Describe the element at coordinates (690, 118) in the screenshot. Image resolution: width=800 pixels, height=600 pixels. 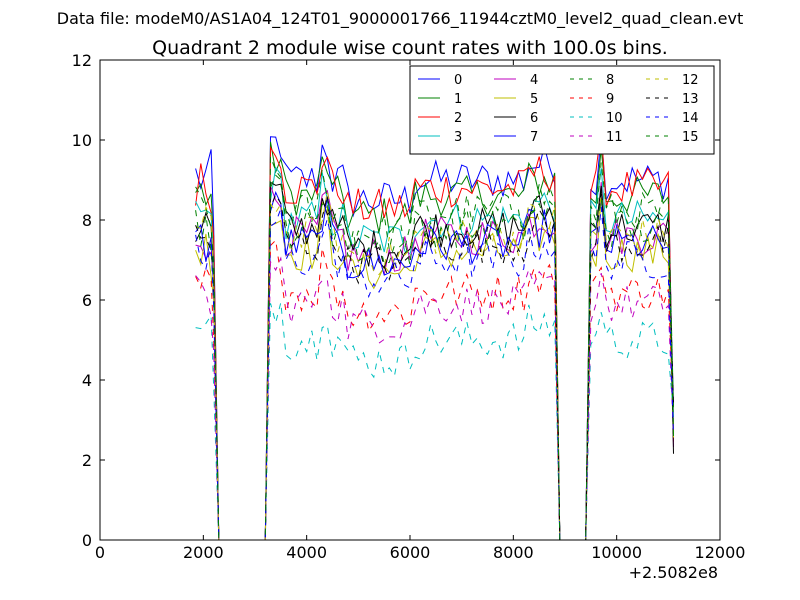
I see `legend-label-14: 14` at that location.